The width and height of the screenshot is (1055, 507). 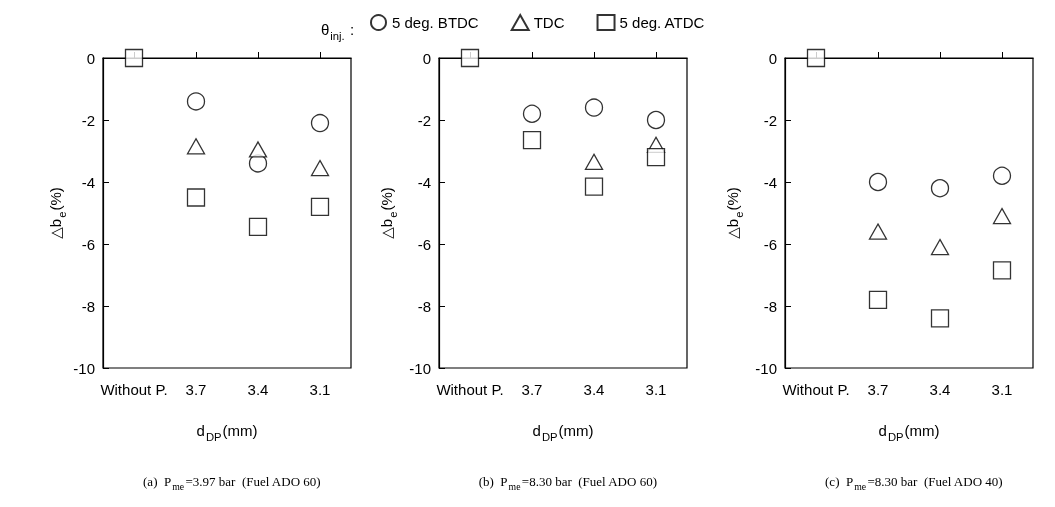 What do you see at coordinates (435, 22) in the screenshot?
I see `legend-label: 5 deg. BTDC` at bounding box center [435, 22].